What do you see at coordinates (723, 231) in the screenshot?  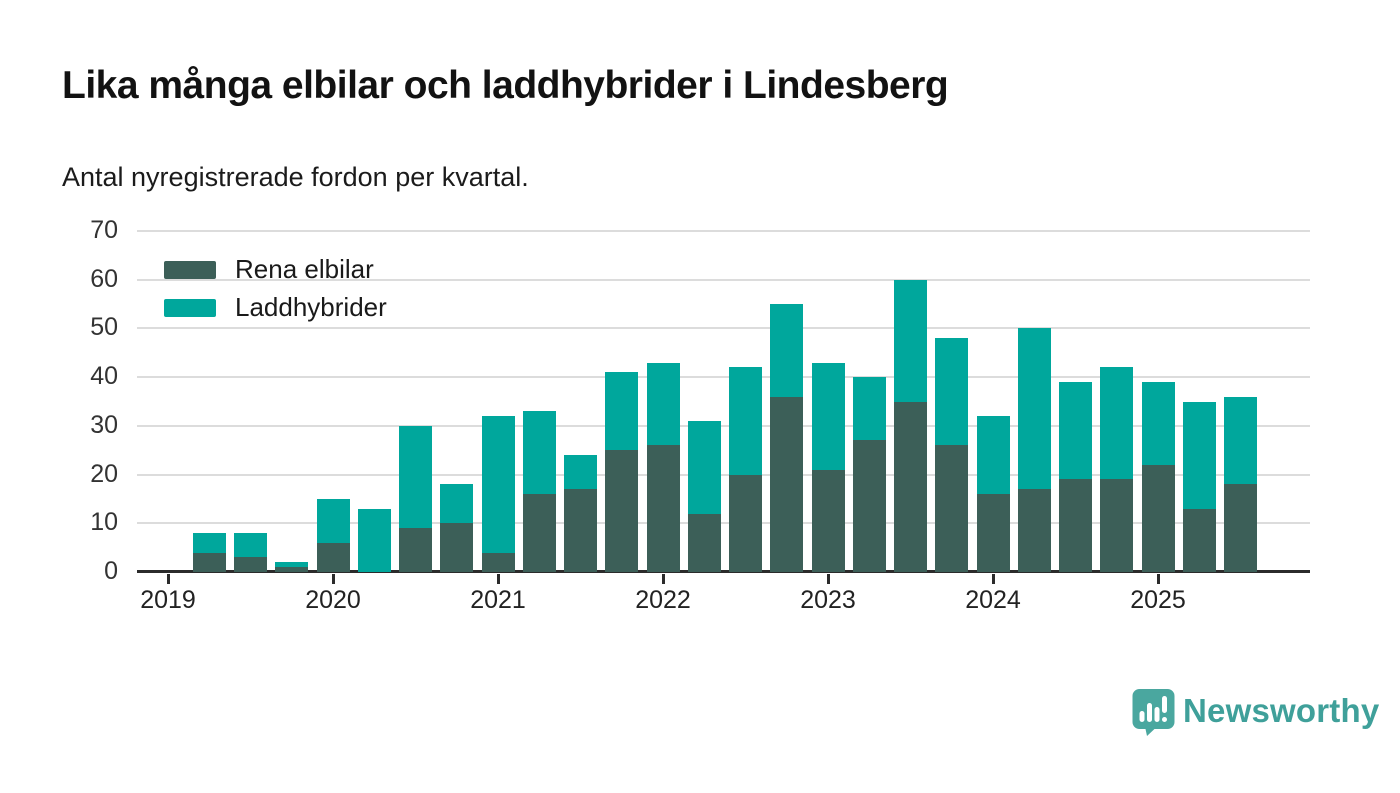 I see `gridline-y70` at bounding box center [723, 231].